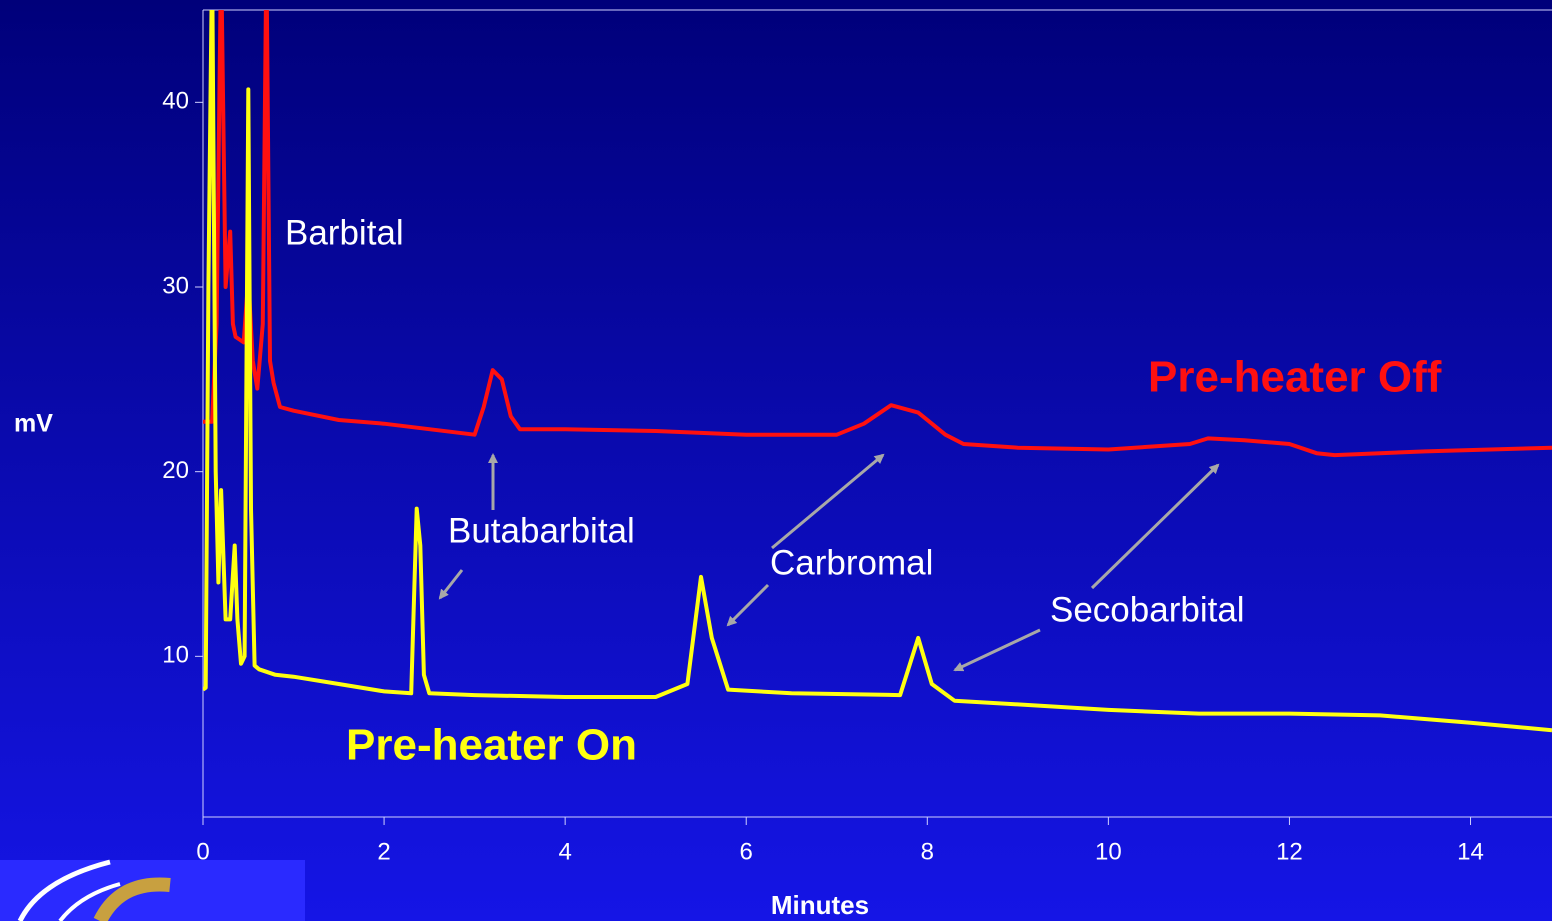  I want to click on x-tick-label: 10, so click(1108, 851).